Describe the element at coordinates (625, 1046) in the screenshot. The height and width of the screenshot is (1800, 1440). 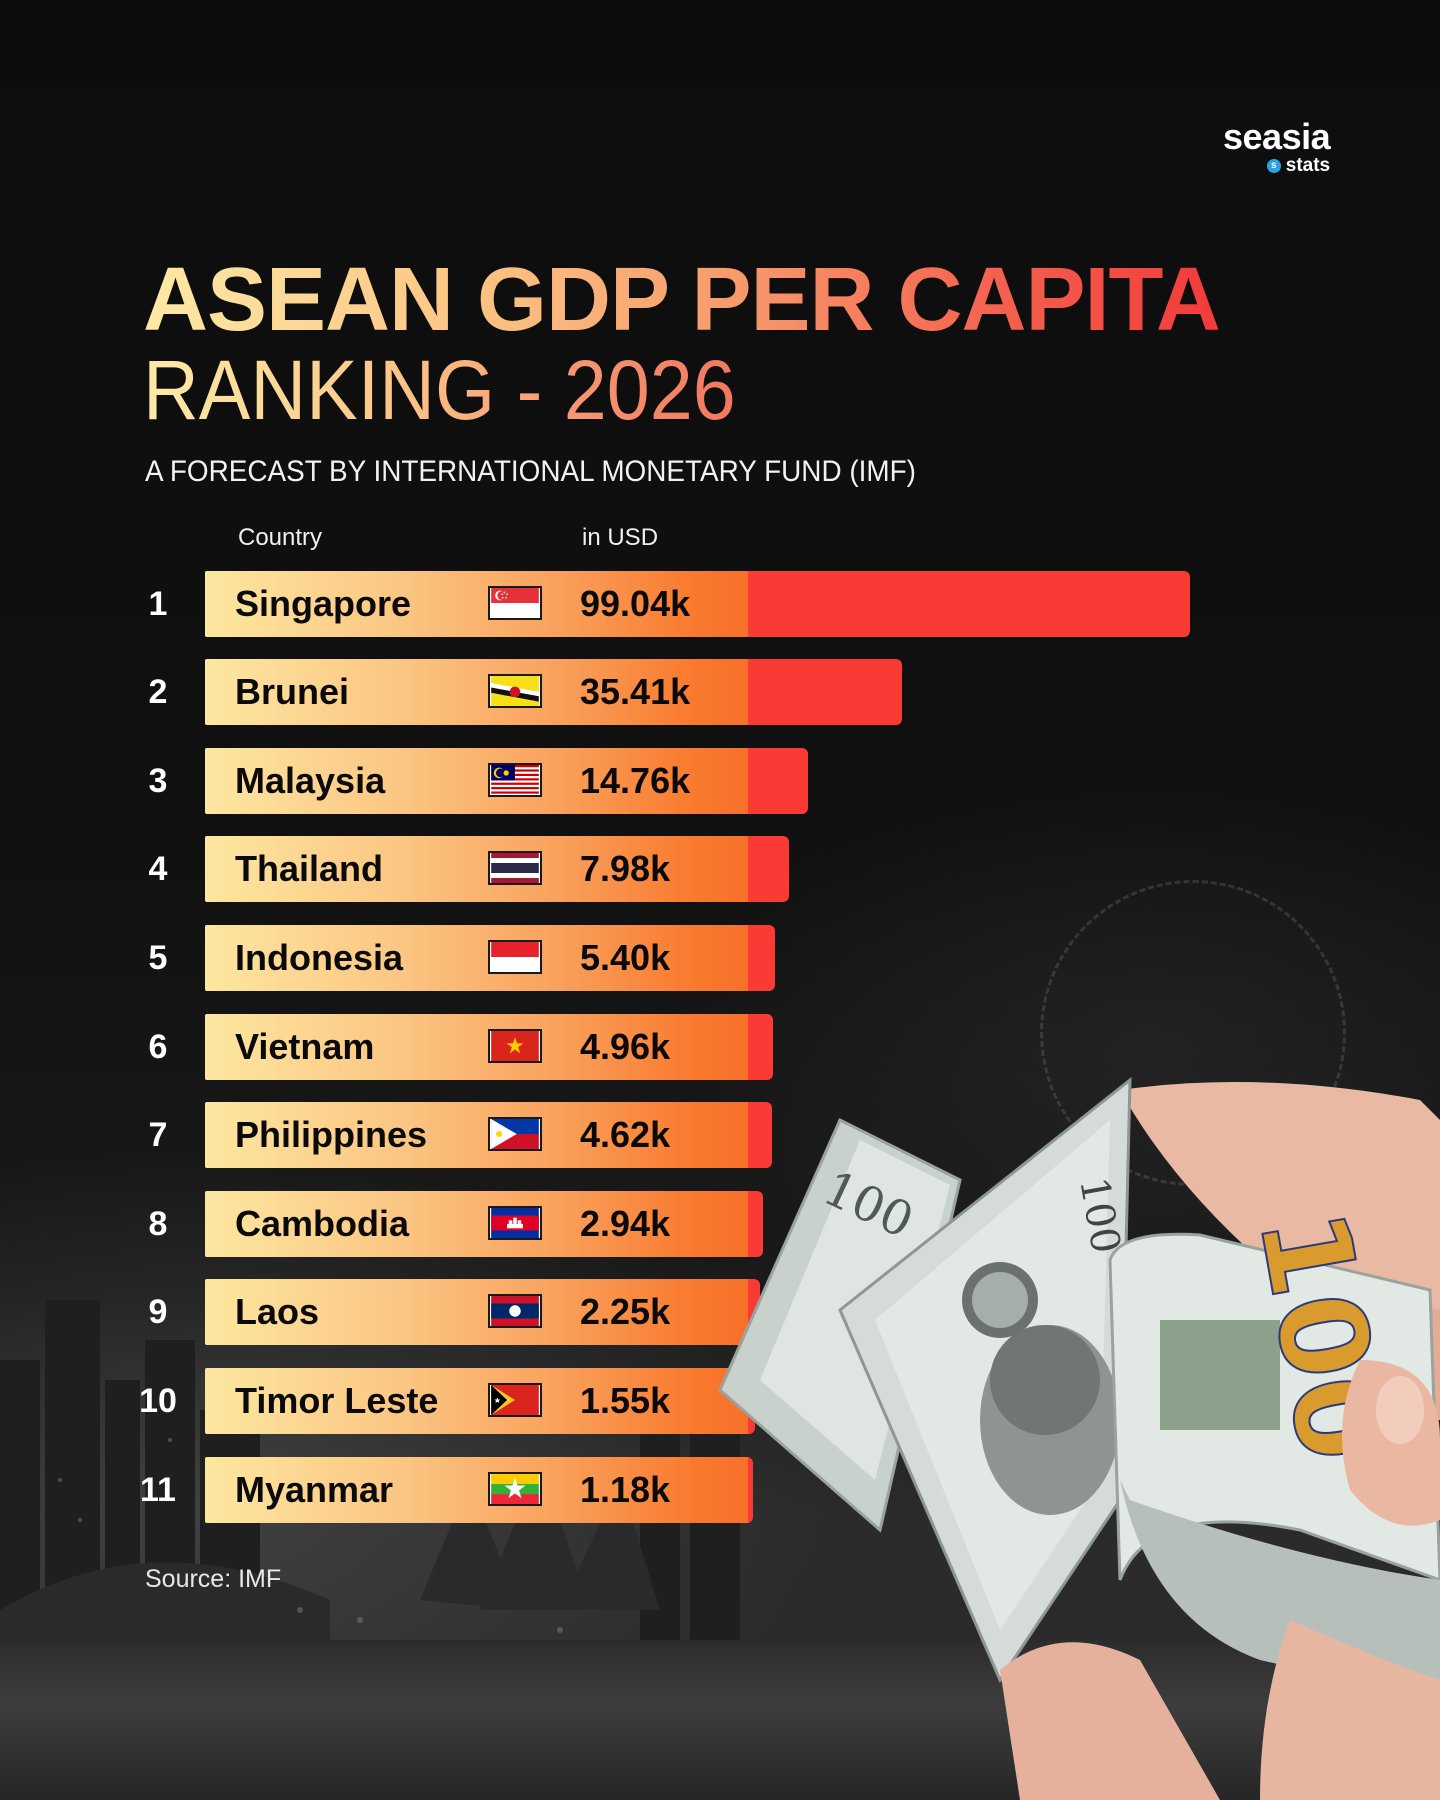
I see `gdp-value: 4.96k` at that location.